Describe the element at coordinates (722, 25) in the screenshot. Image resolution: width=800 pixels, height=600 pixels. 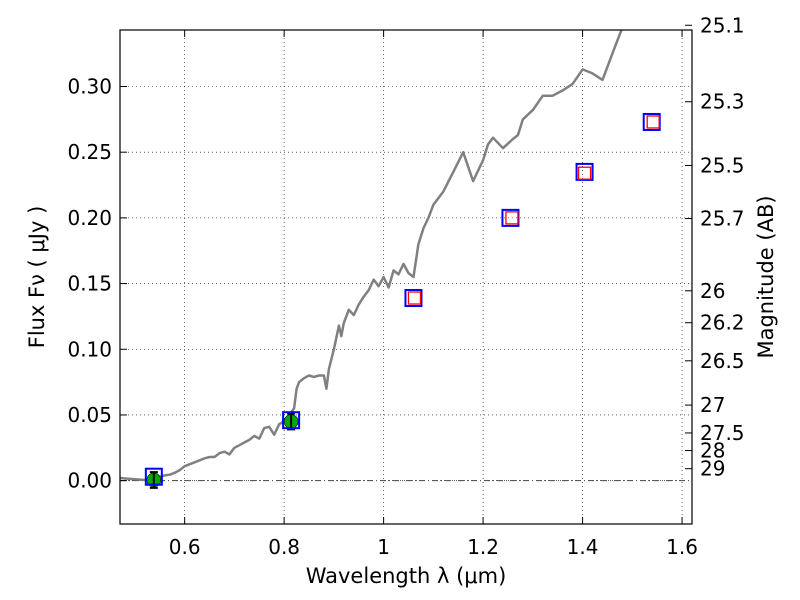
I see `magnitude-tick-label: 25.1` at that location.